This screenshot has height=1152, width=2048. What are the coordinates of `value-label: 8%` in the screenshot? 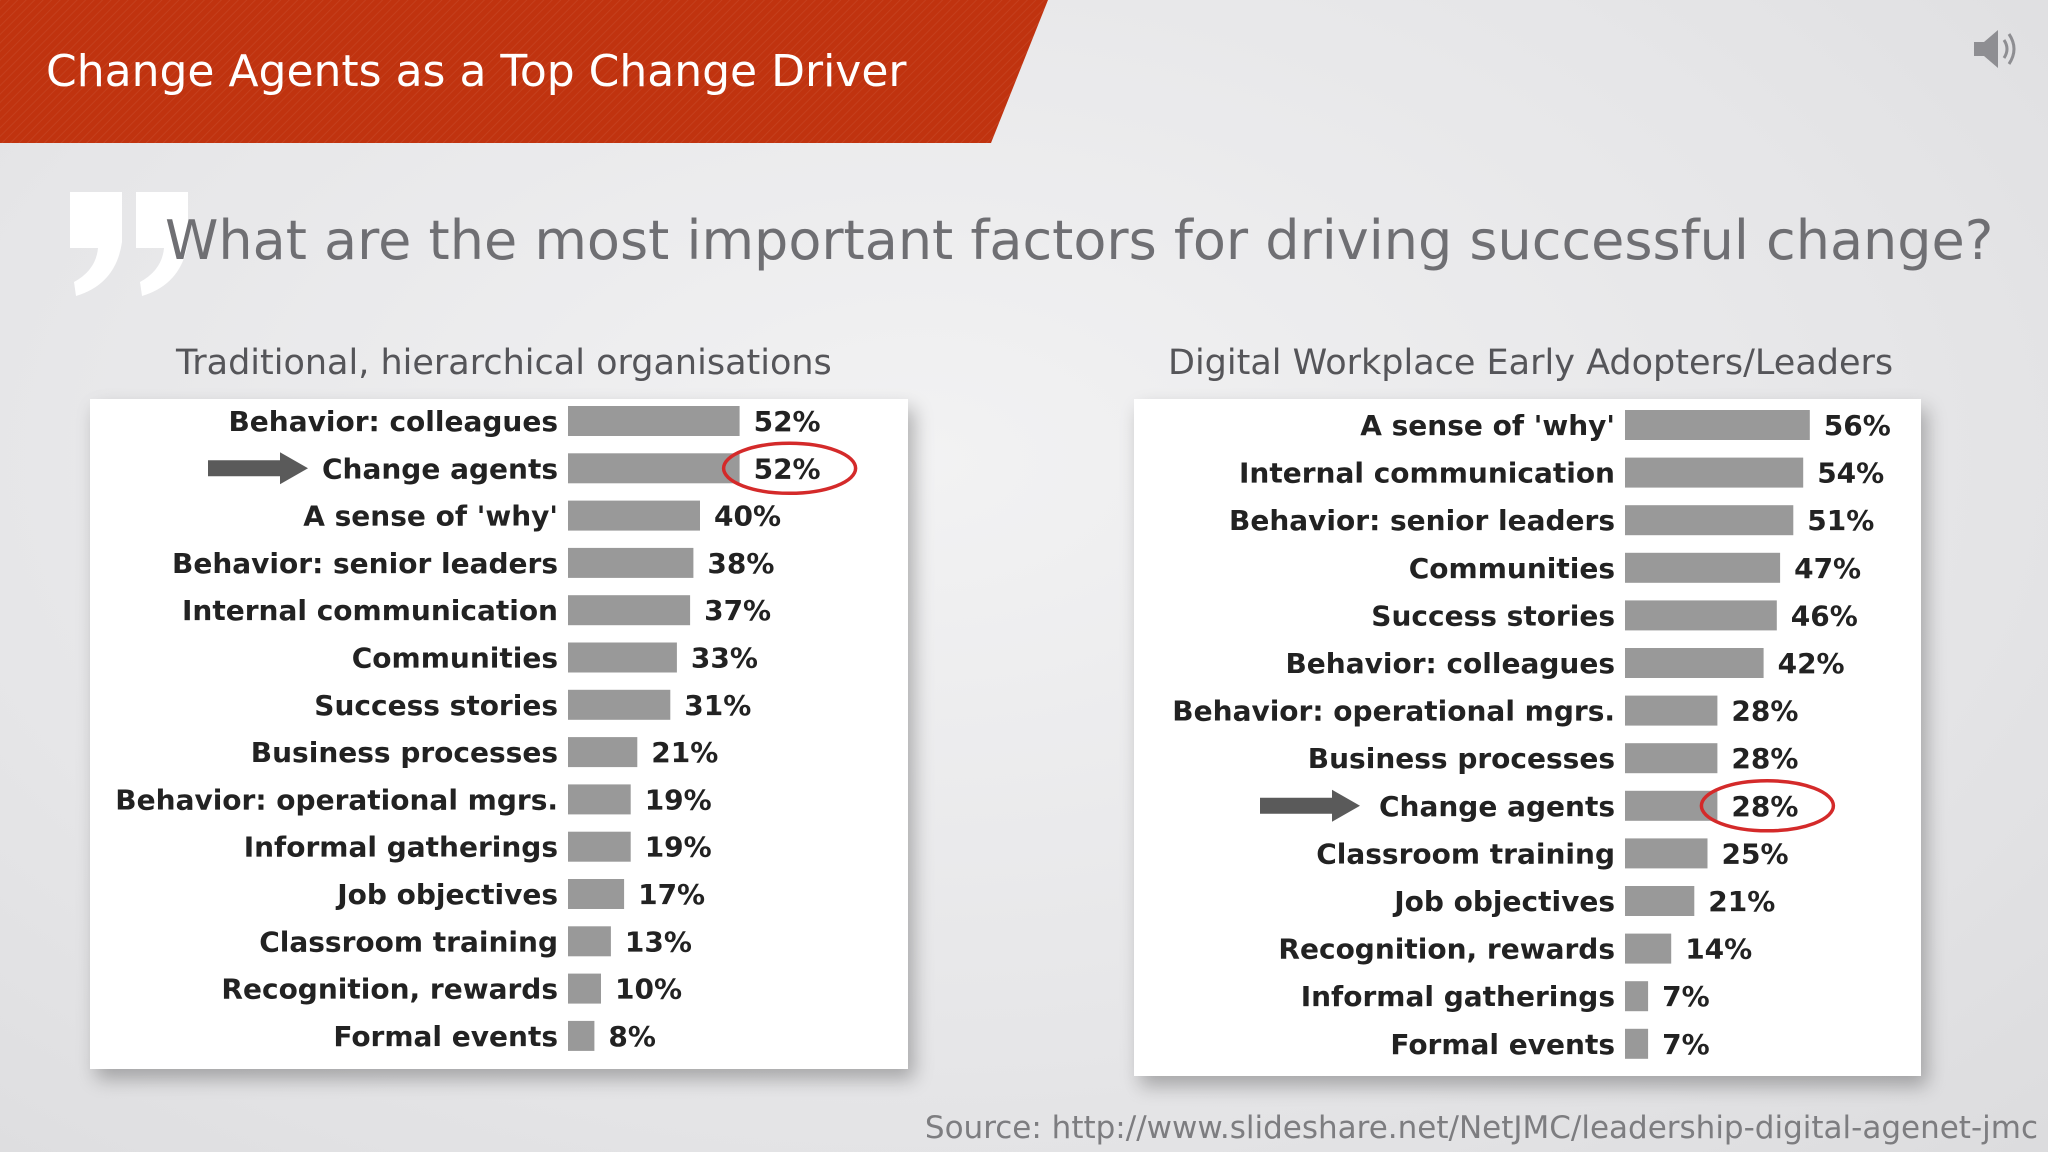 It's located at (632, 1036).